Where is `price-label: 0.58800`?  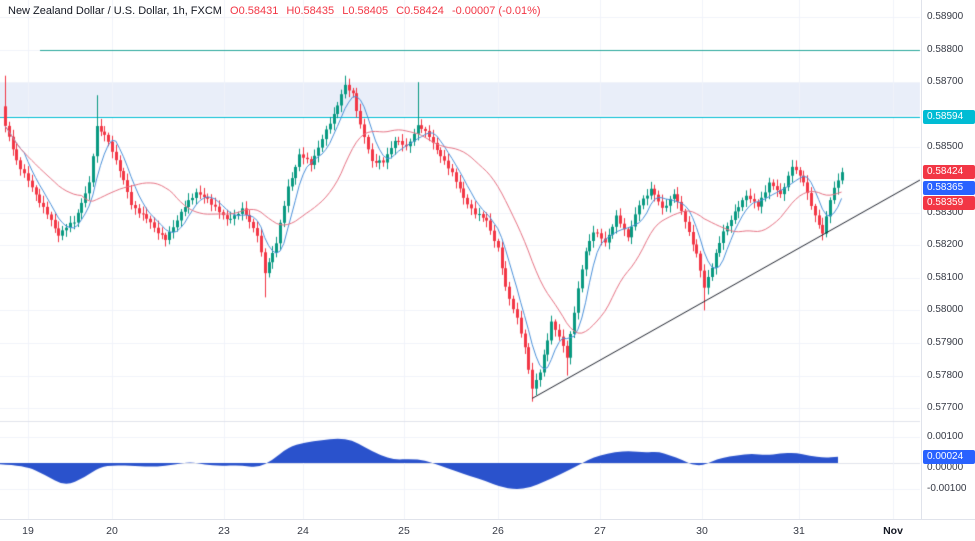 price-label: 0.58800 is located at coordinates (945, 49).